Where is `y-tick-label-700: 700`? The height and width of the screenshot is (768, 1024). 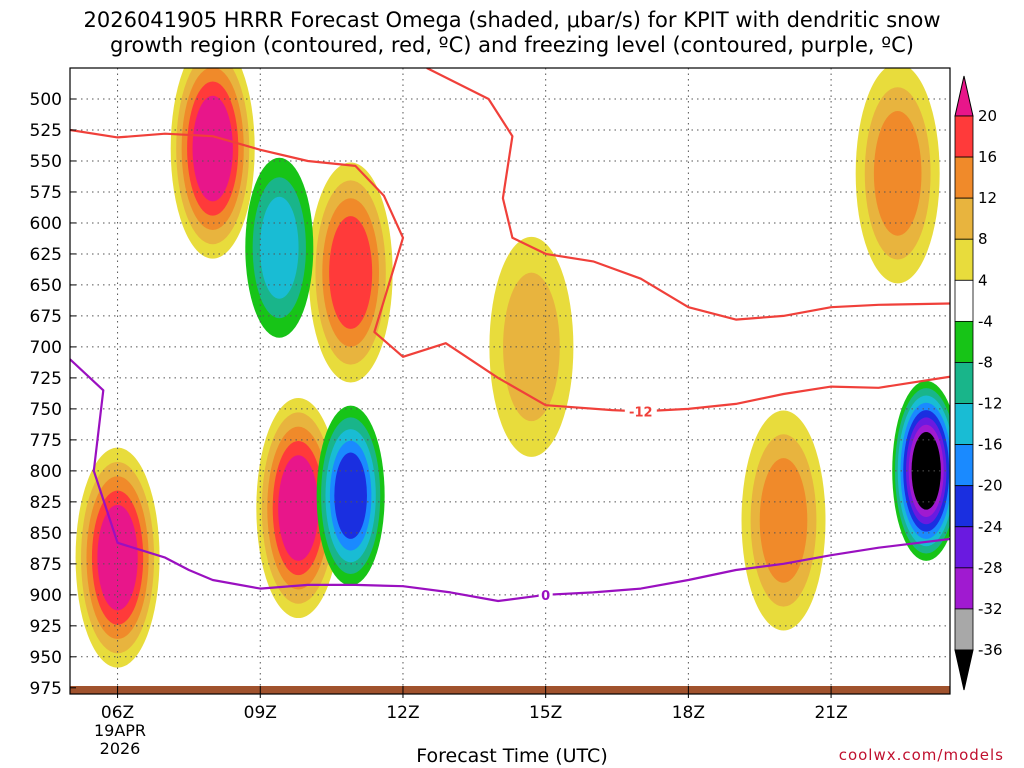 y-tick-label-700: 700 is located at coordinates (46, 348).